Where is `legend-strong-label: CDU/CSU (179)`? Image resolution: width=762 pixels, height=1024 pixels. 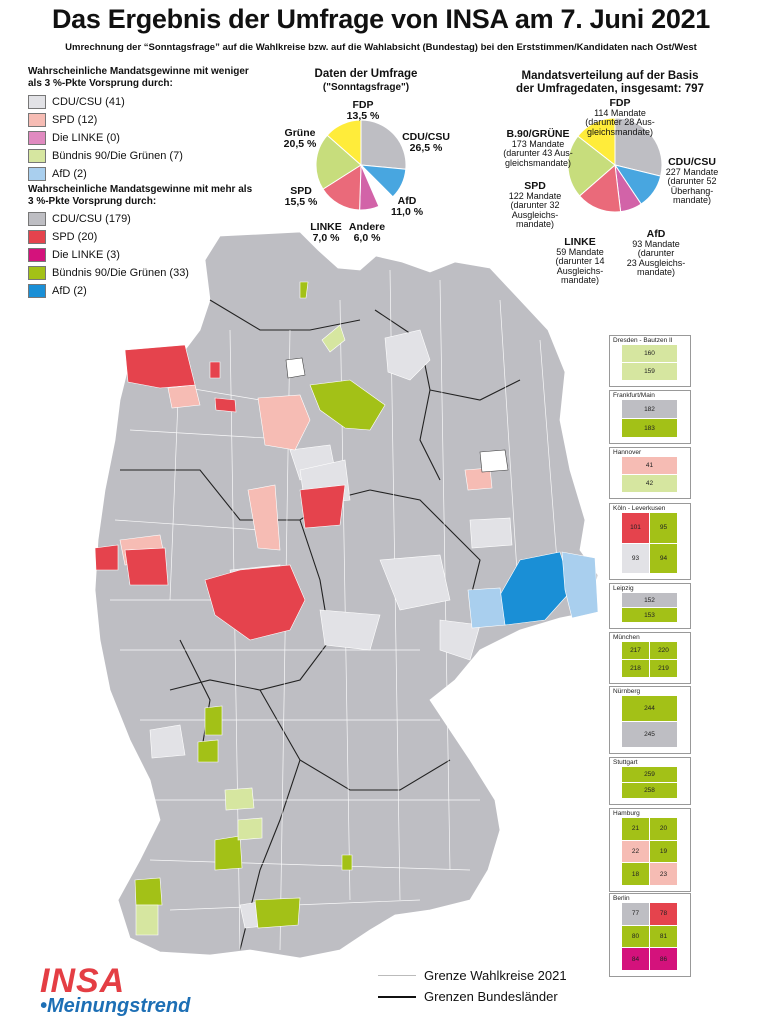
legend-strong-label: CDU/CSU (179) is located at coordinates (91, 219).